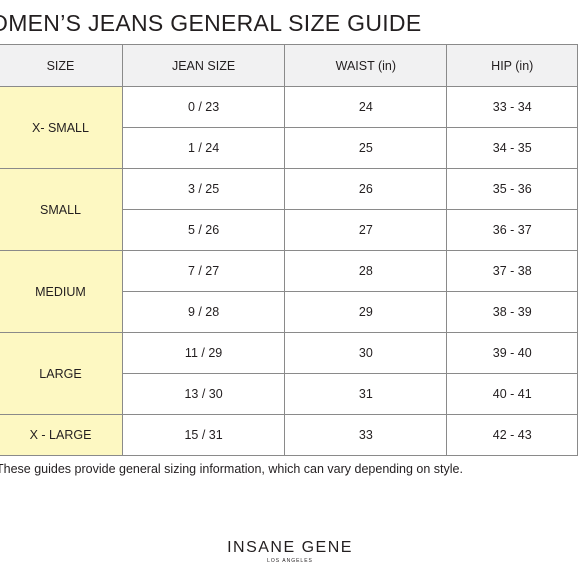 This screenshot has width=580, height=580. Describe the element at coordinates (203, 353) in the screenshot. I see `jean-size-cell: 11 / 29` at that location.